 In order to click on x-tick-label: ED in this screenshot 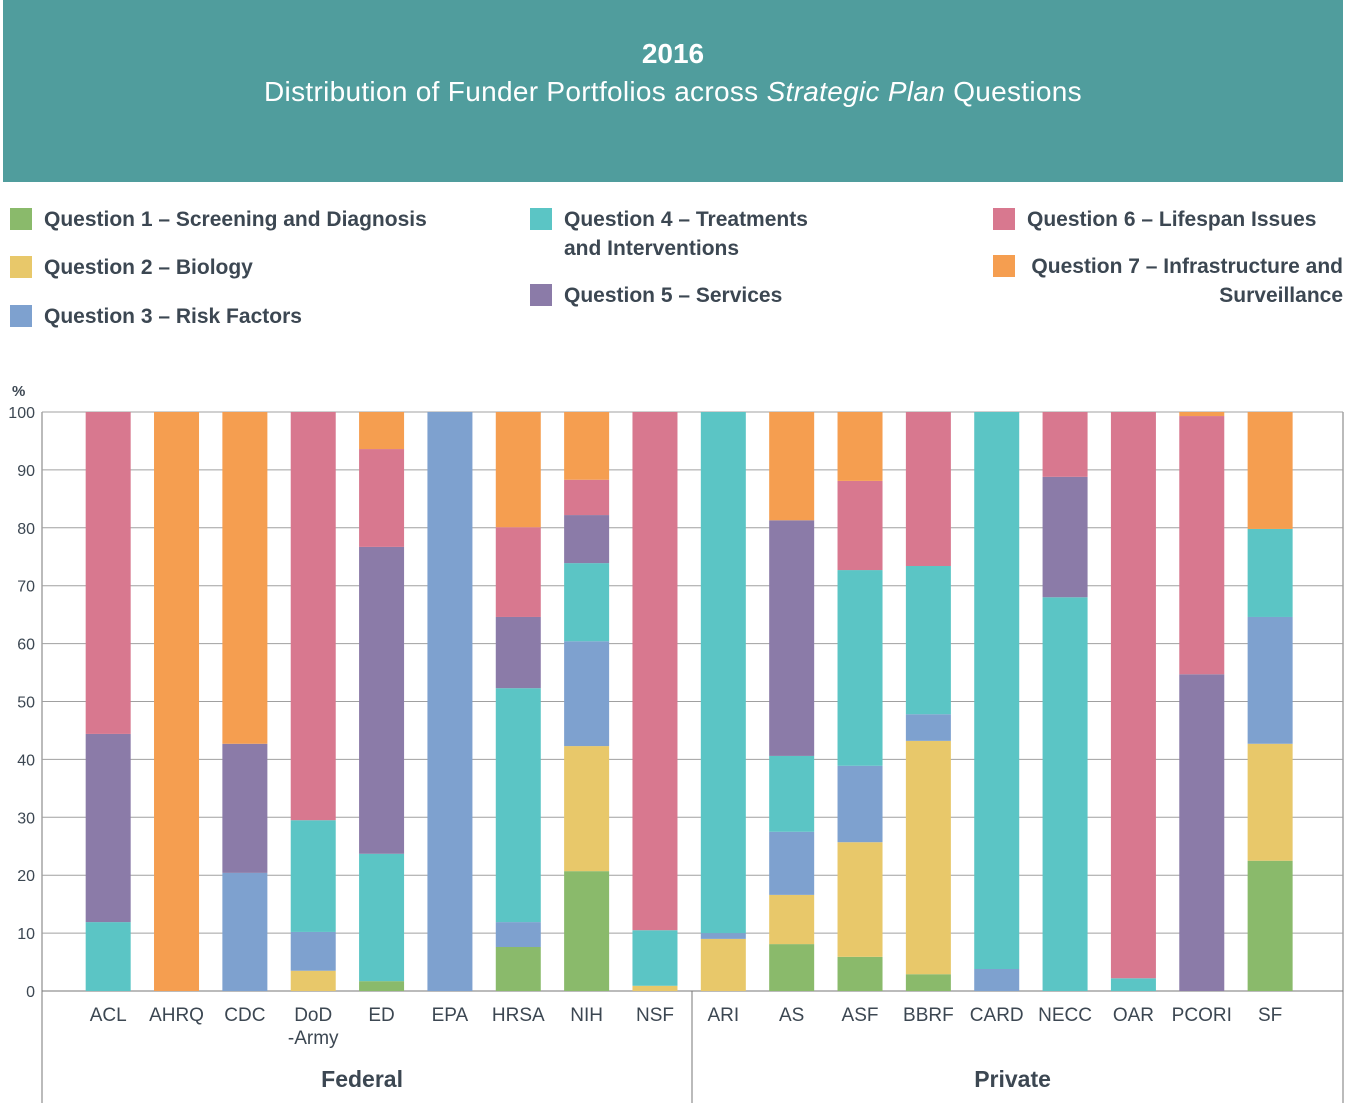, I will do `click(381, 1015)`.